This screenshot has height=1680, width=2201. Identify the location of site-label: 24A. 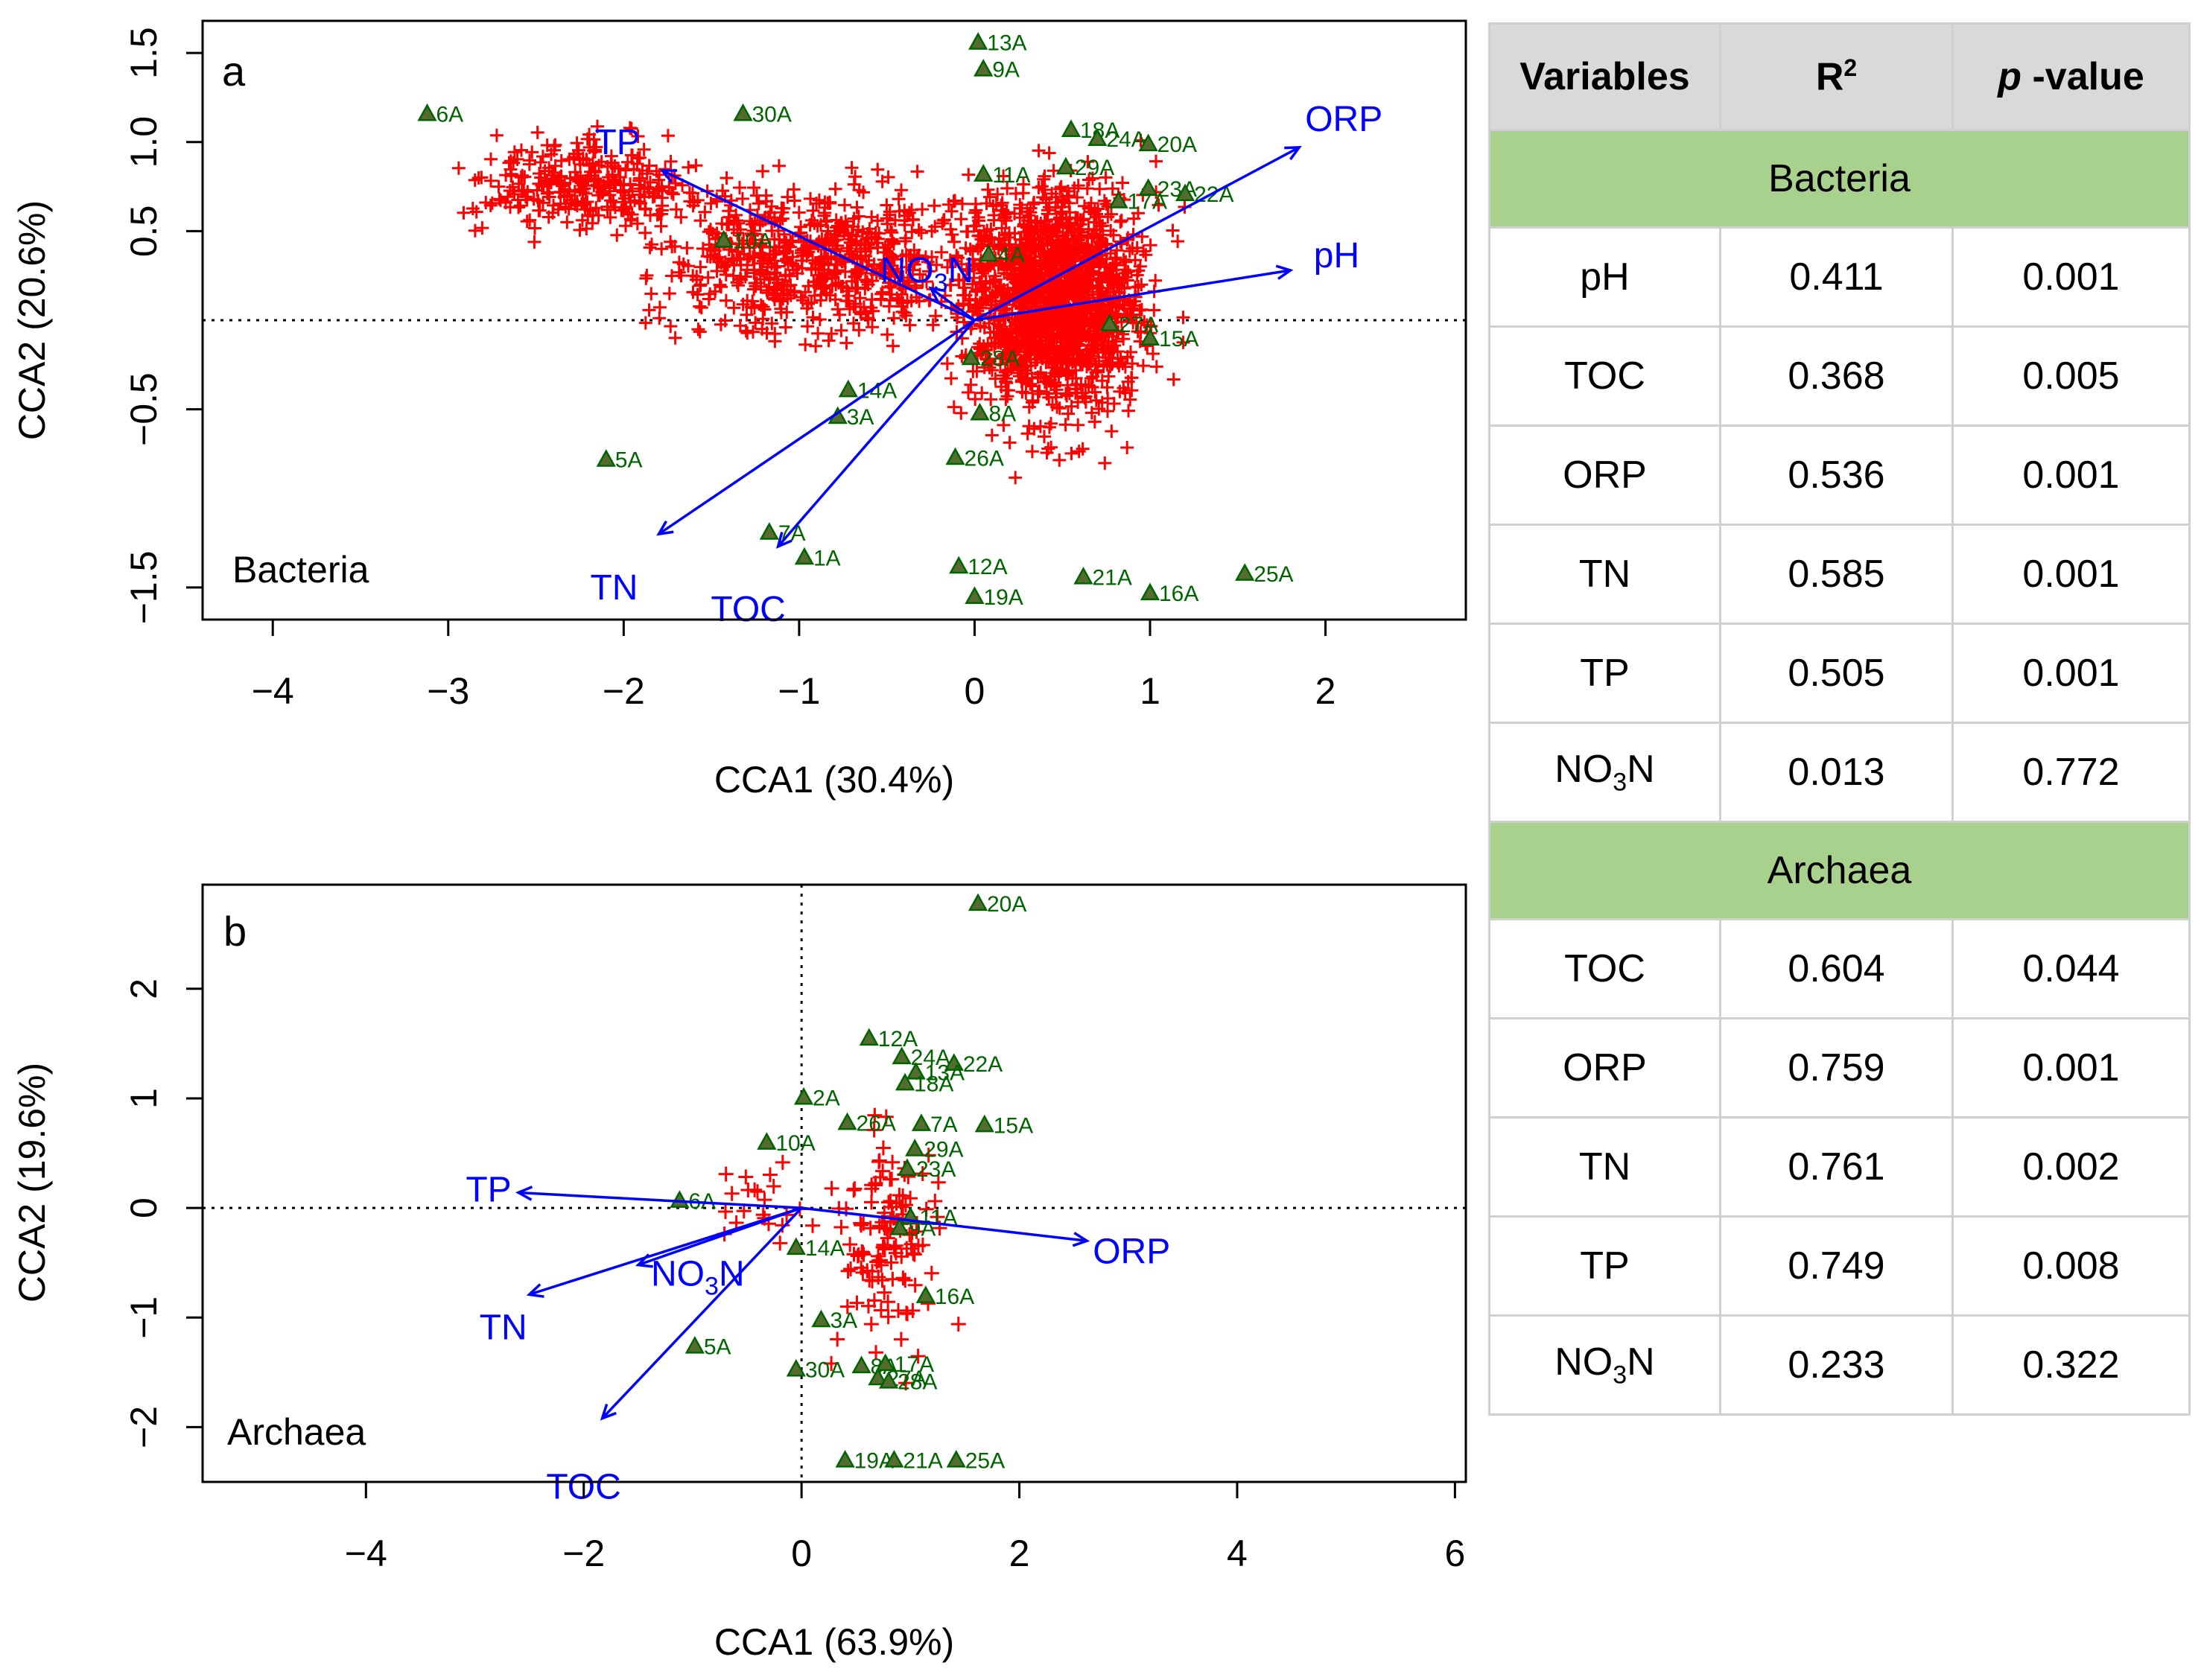
(1126, 139).